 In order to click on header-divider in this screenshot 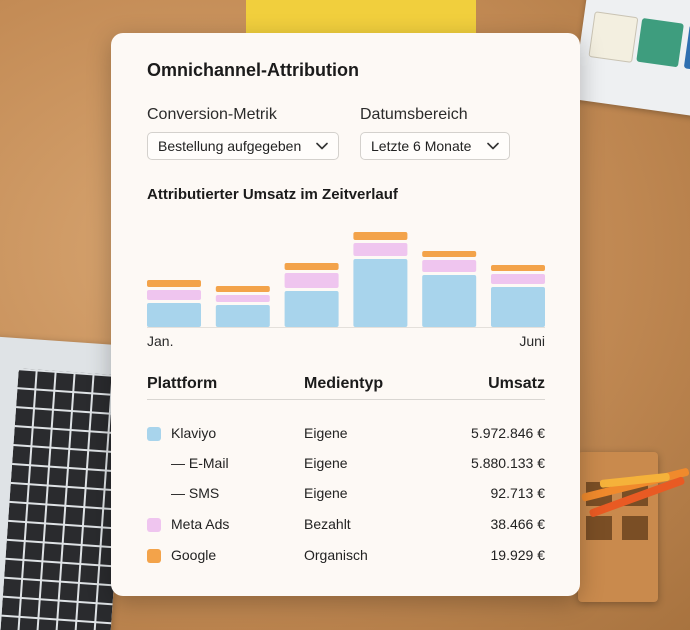, I will do `click(346, 399)`.